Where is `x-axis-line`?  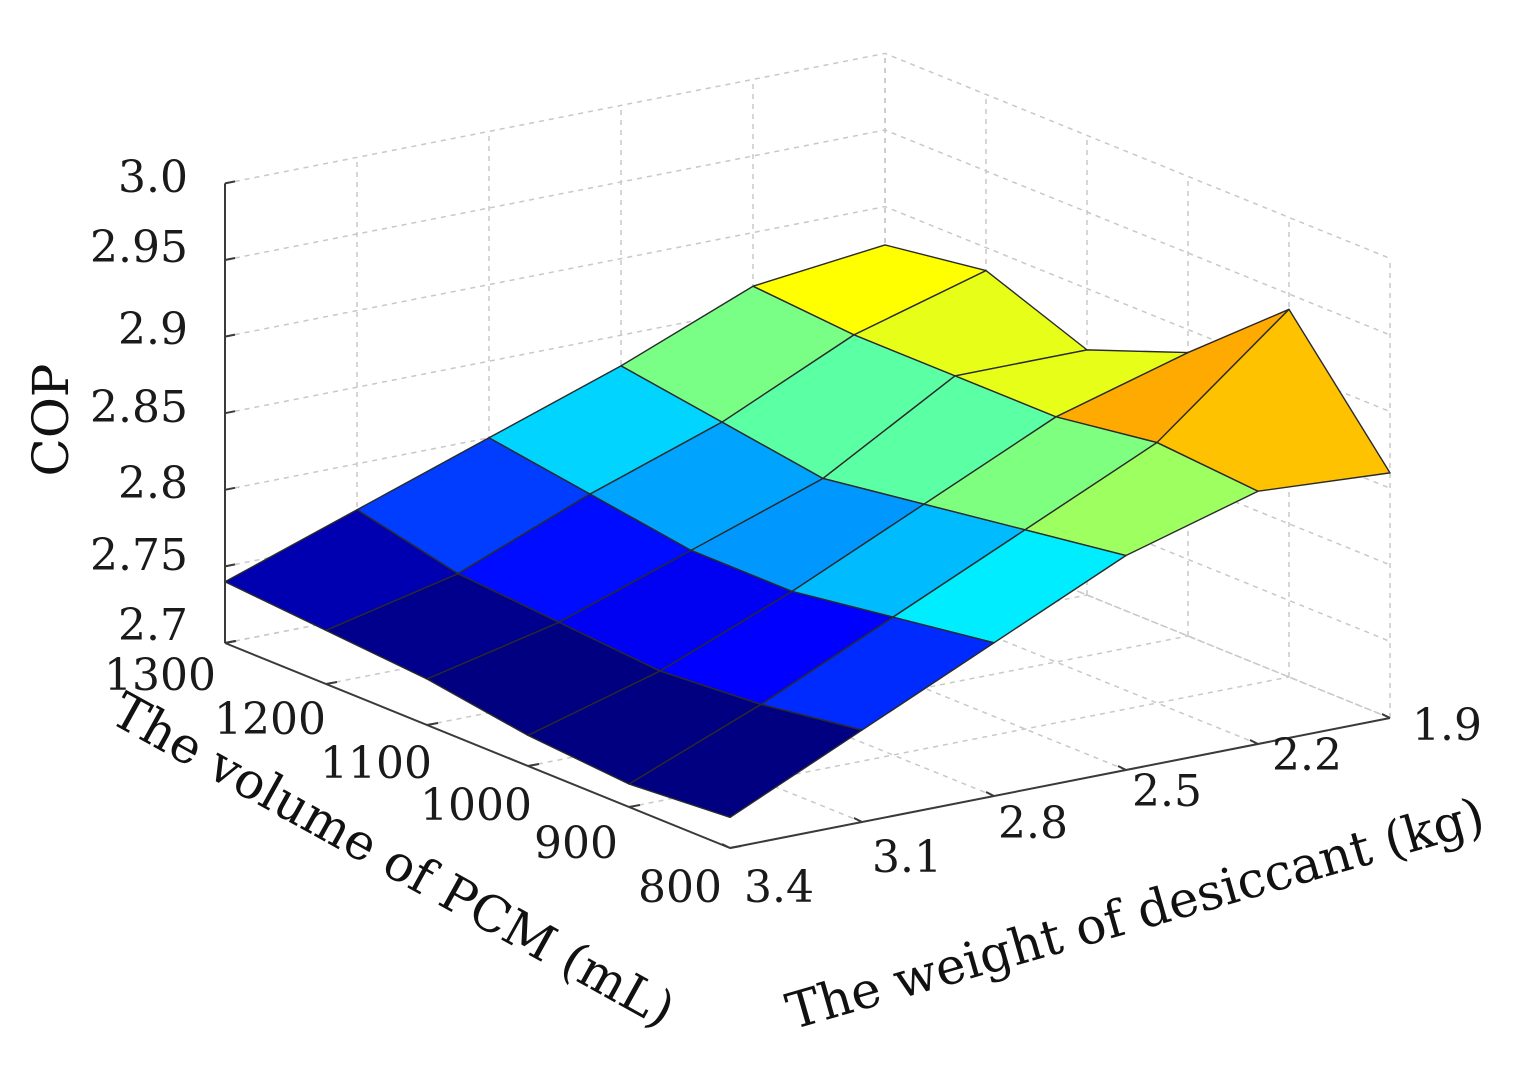 x-axis-line is located at coordinates (477, 745).